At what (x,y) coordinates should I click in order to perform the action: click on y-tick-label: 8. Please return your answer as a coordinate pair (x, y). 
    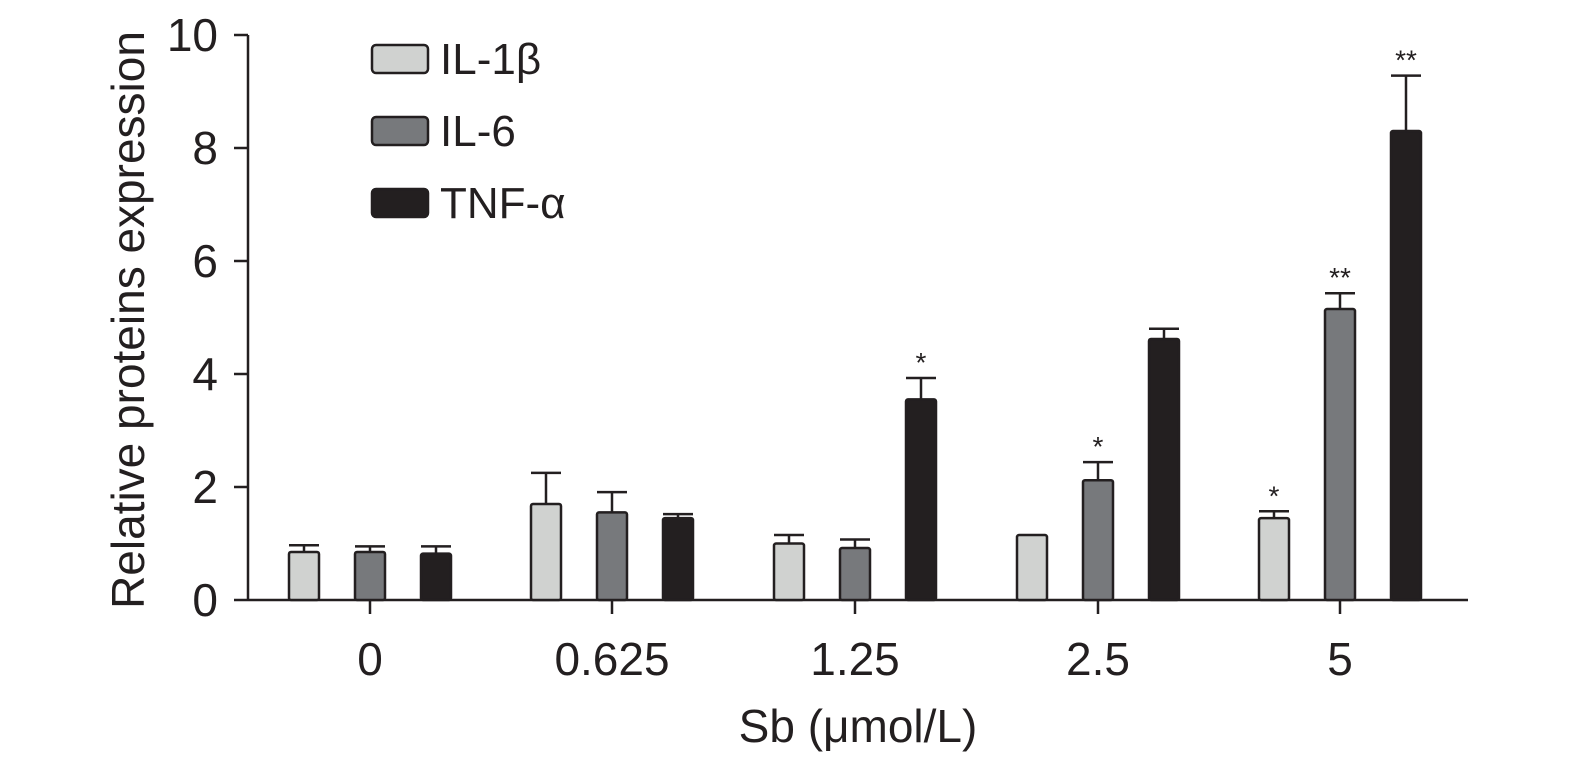
    Looking at the image, I should click on (205, 148).